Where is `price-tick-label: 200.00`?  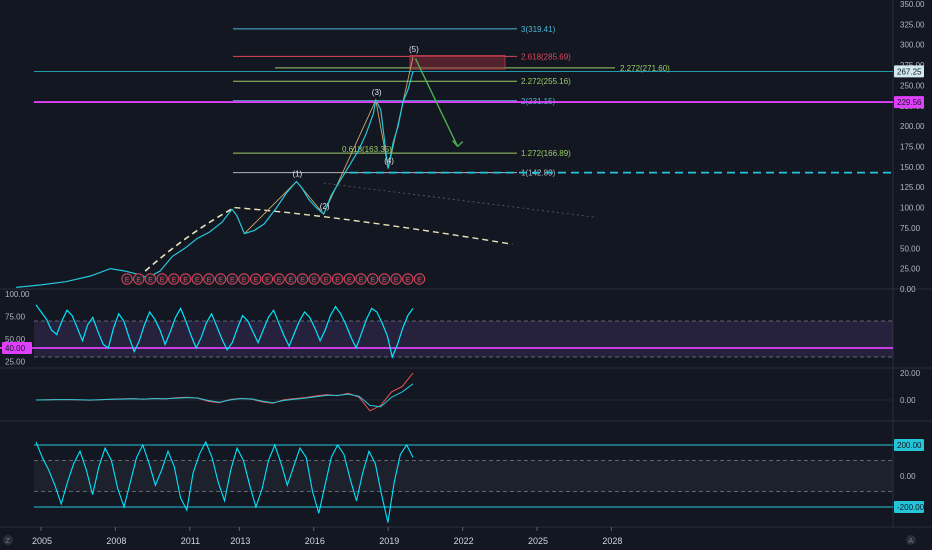 price-tick-label: 200.00 is located at coordinates (912, 126).